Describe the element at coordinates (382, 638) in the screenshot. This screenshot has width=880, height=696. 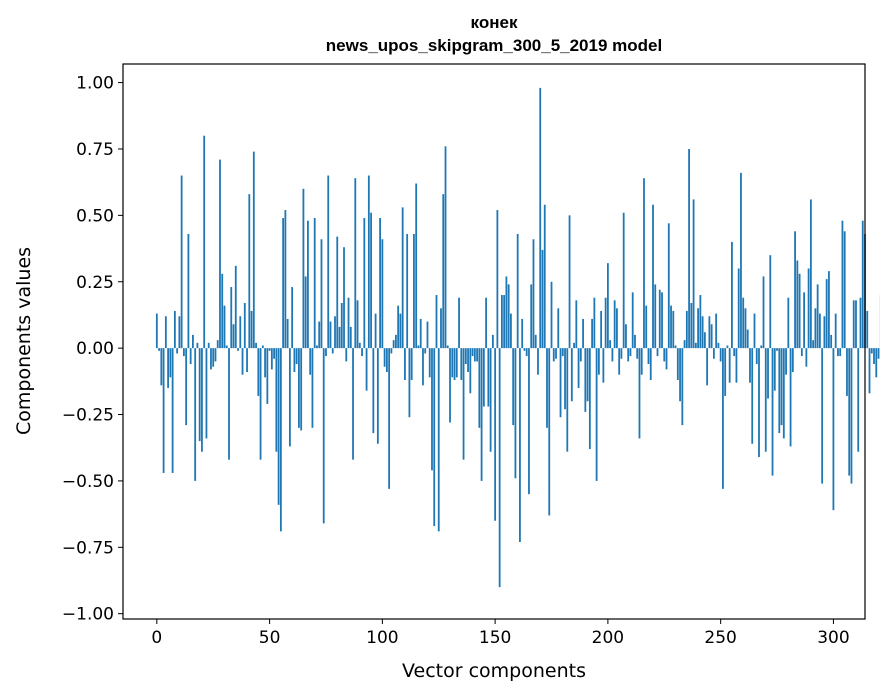
I see `x-tick-label: 100` at that location.